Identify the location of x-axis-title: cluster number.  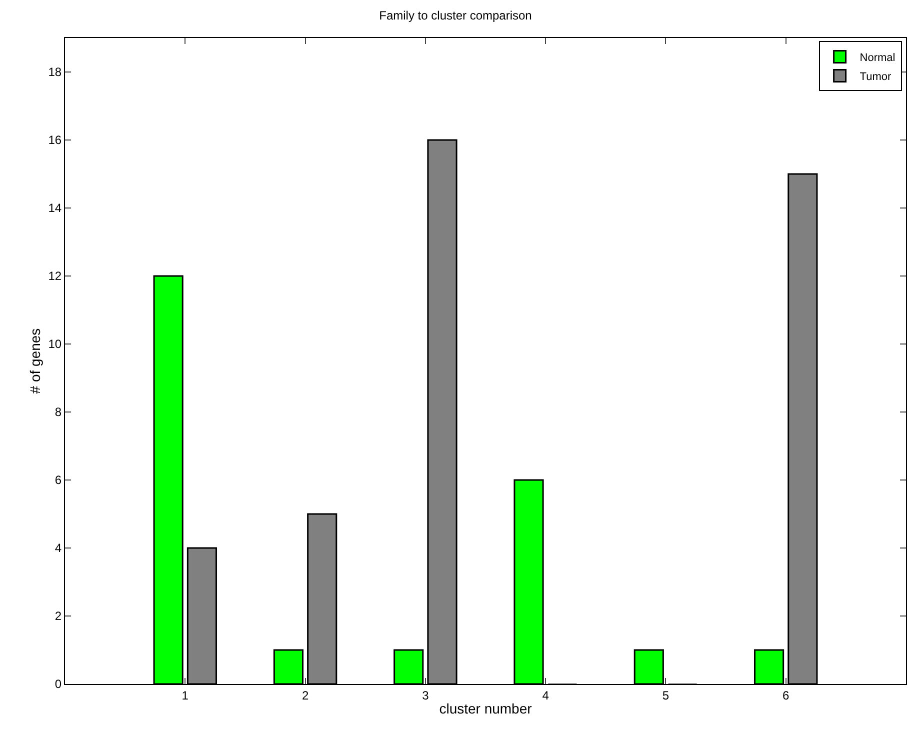
(485, 708).